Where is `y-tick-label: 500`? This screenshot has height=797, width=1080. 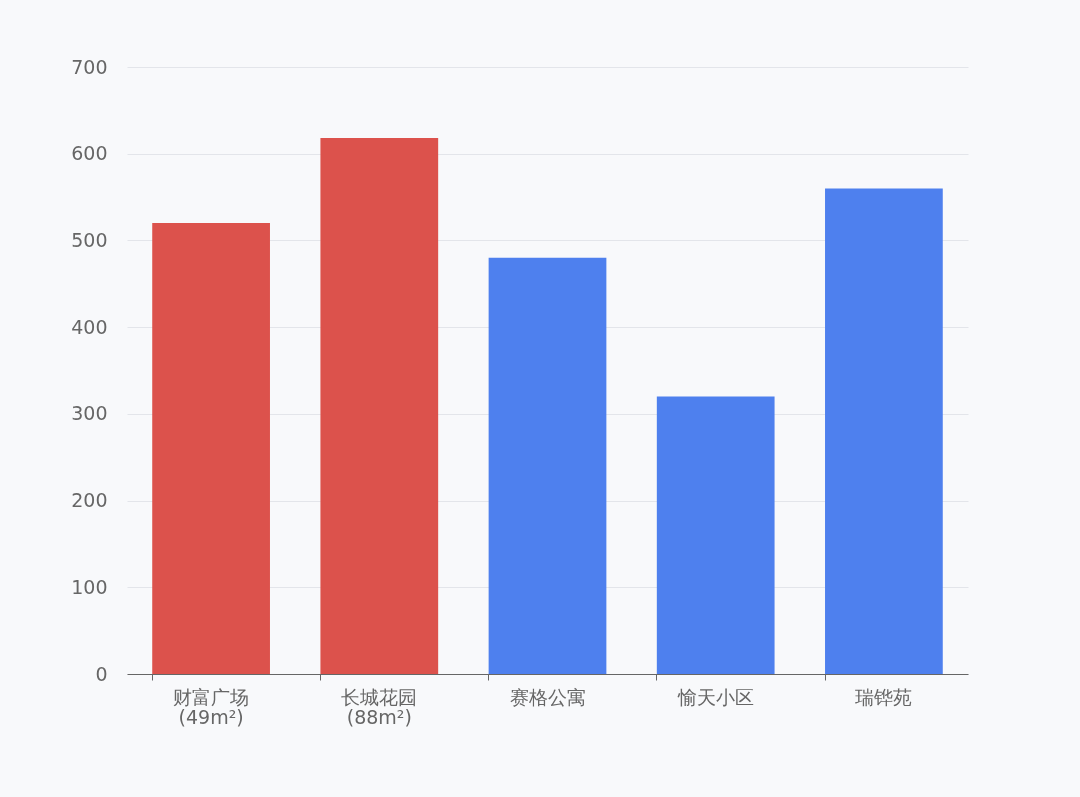 y-tick-label: 500 is located at coordinates (89, 239).